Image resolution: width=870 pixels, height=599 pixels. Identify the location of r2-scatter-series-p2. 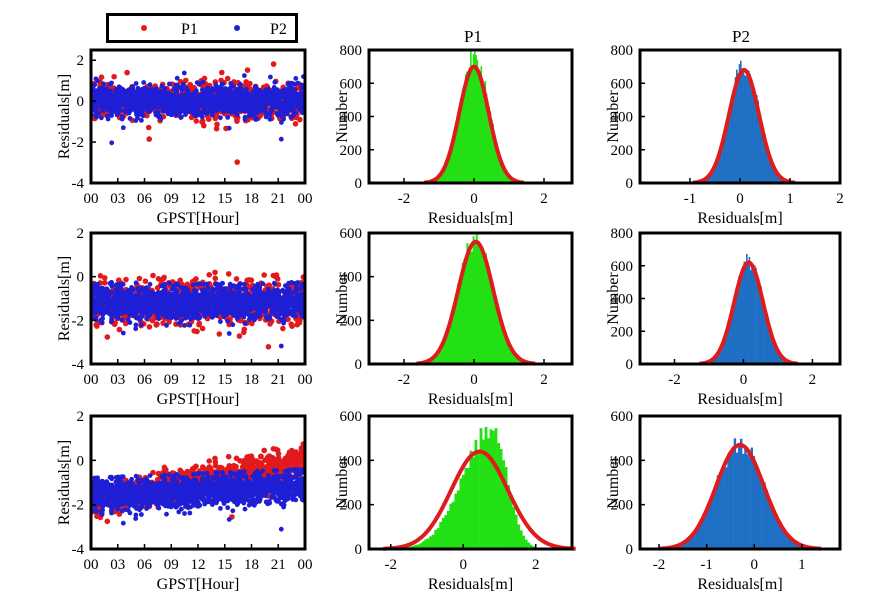
(198, 314).